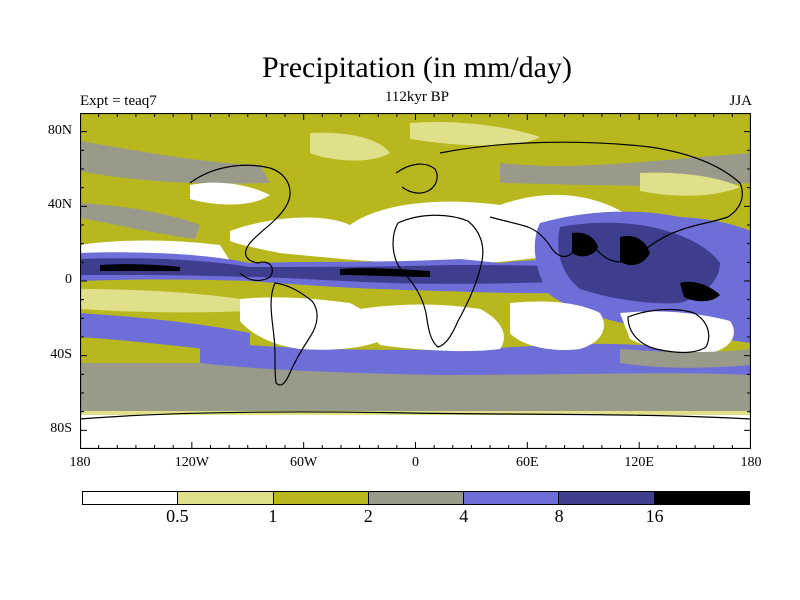  I want to click on colorbar-boundary-label: 16, so click(654, 516).